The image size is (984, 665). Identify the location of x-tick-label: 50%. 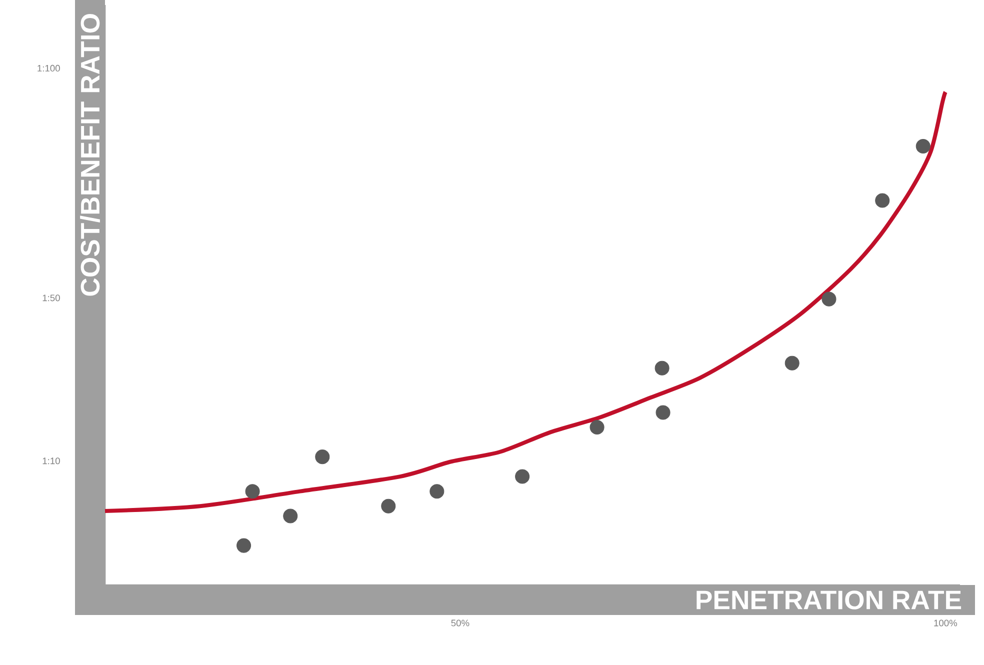
(460, 623).